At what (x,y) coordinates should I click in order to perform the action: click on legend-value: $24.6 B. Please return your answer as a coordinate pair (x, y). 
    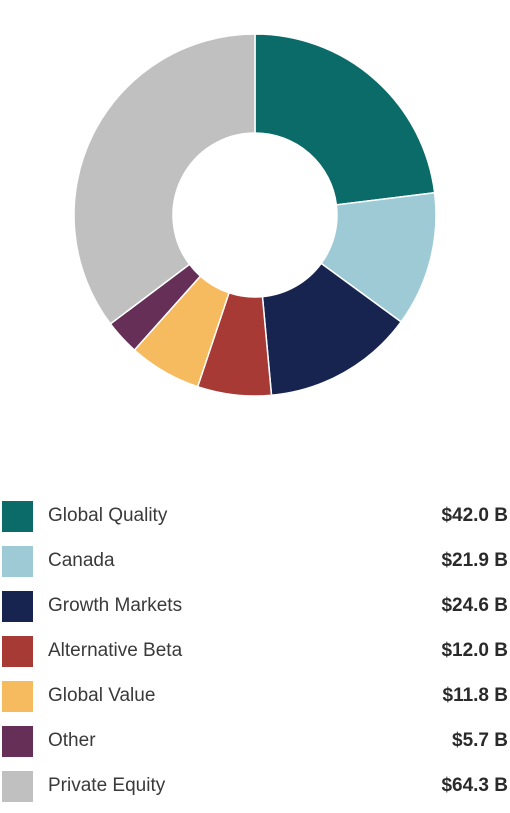
    Looking at the image, I should click on (474, 605).